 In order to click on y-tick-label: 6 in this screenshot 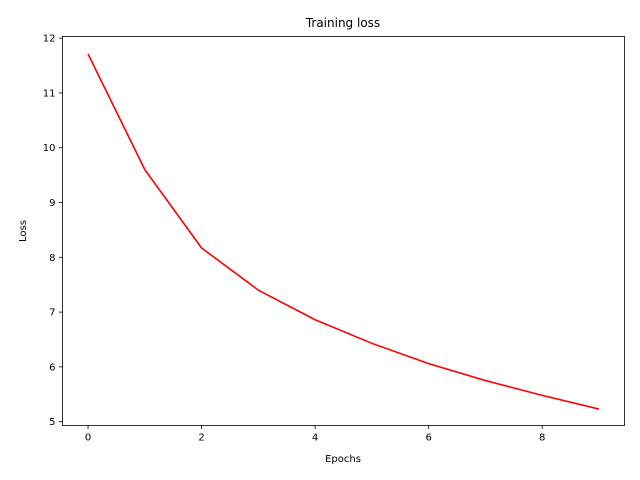, I will do `click(52, 367)`.